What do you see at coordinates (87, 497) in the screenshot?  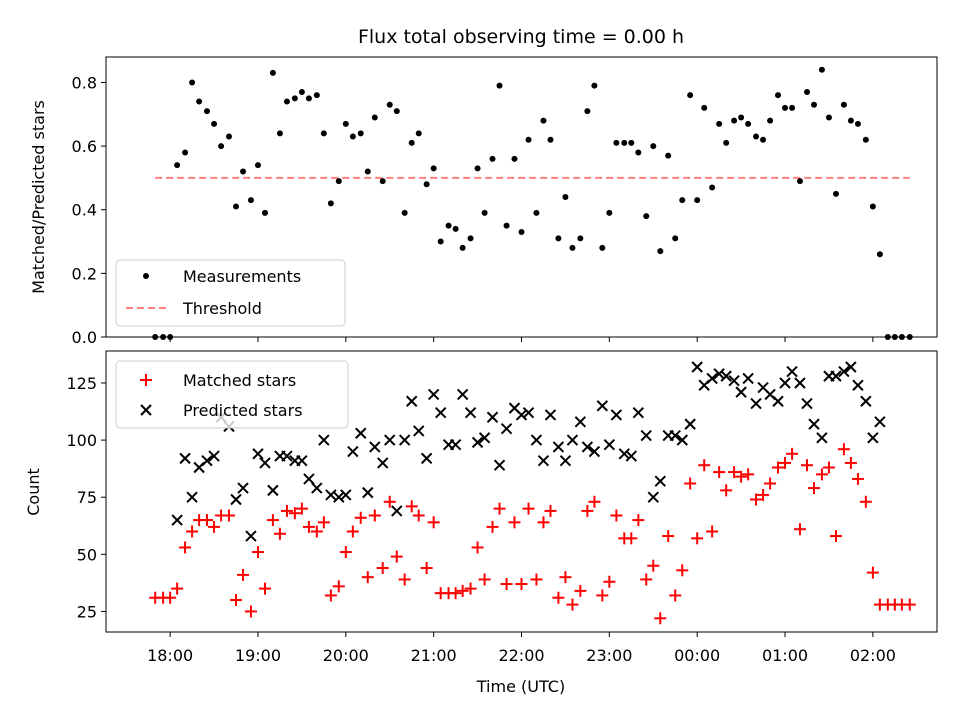 I see `bottom-y-tick-label: 75` at bounding box center [87, 497].